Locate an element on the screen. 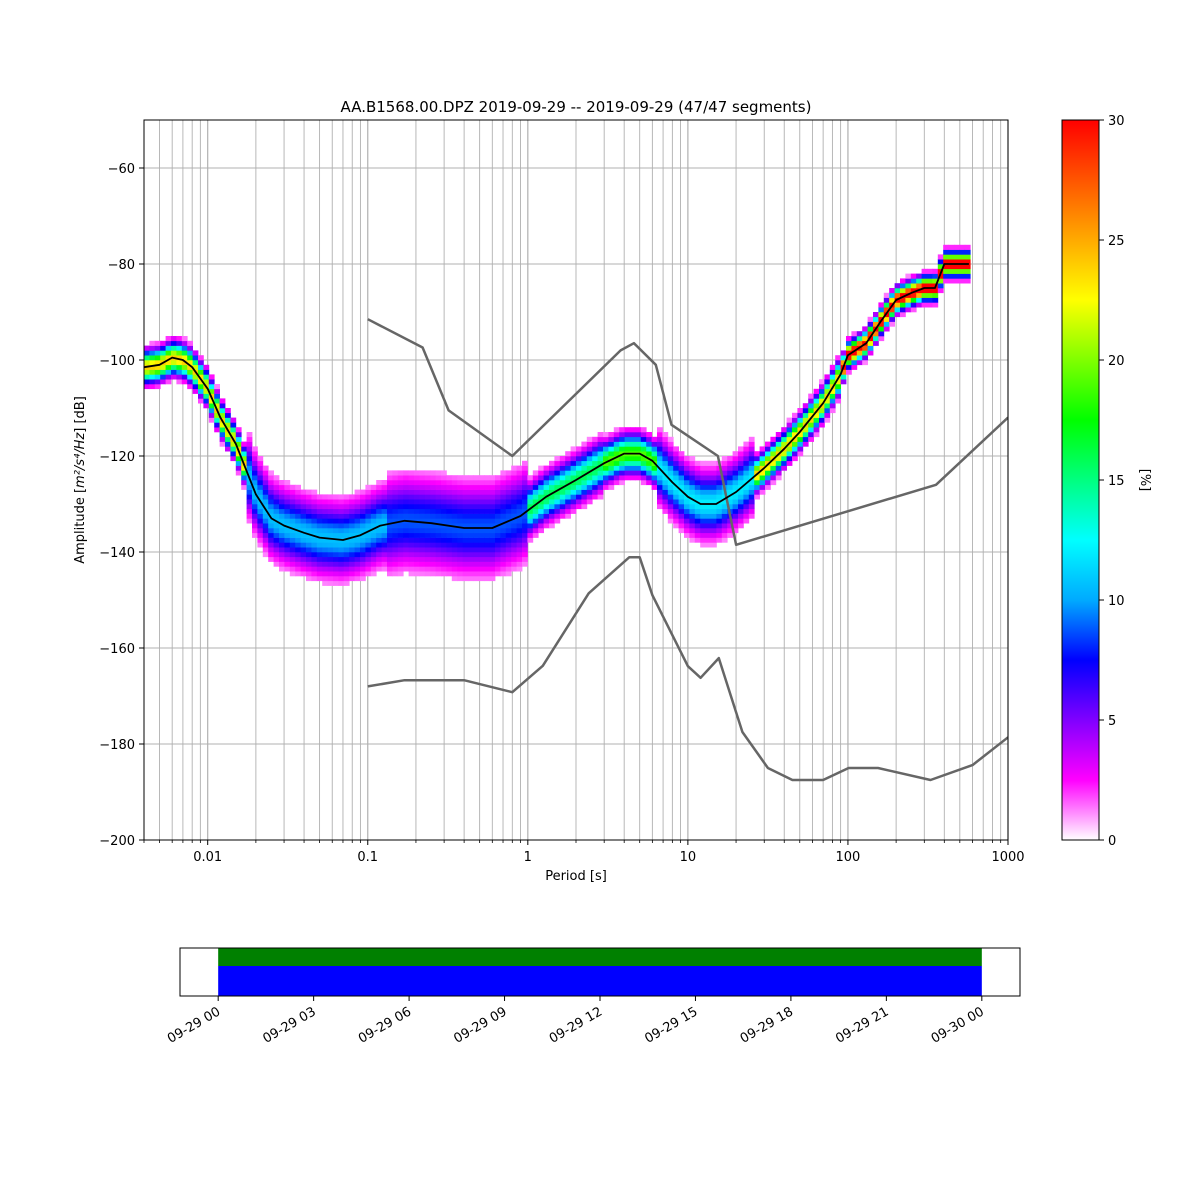  x-tick-label: 10 is located at coordinates (688, 857).